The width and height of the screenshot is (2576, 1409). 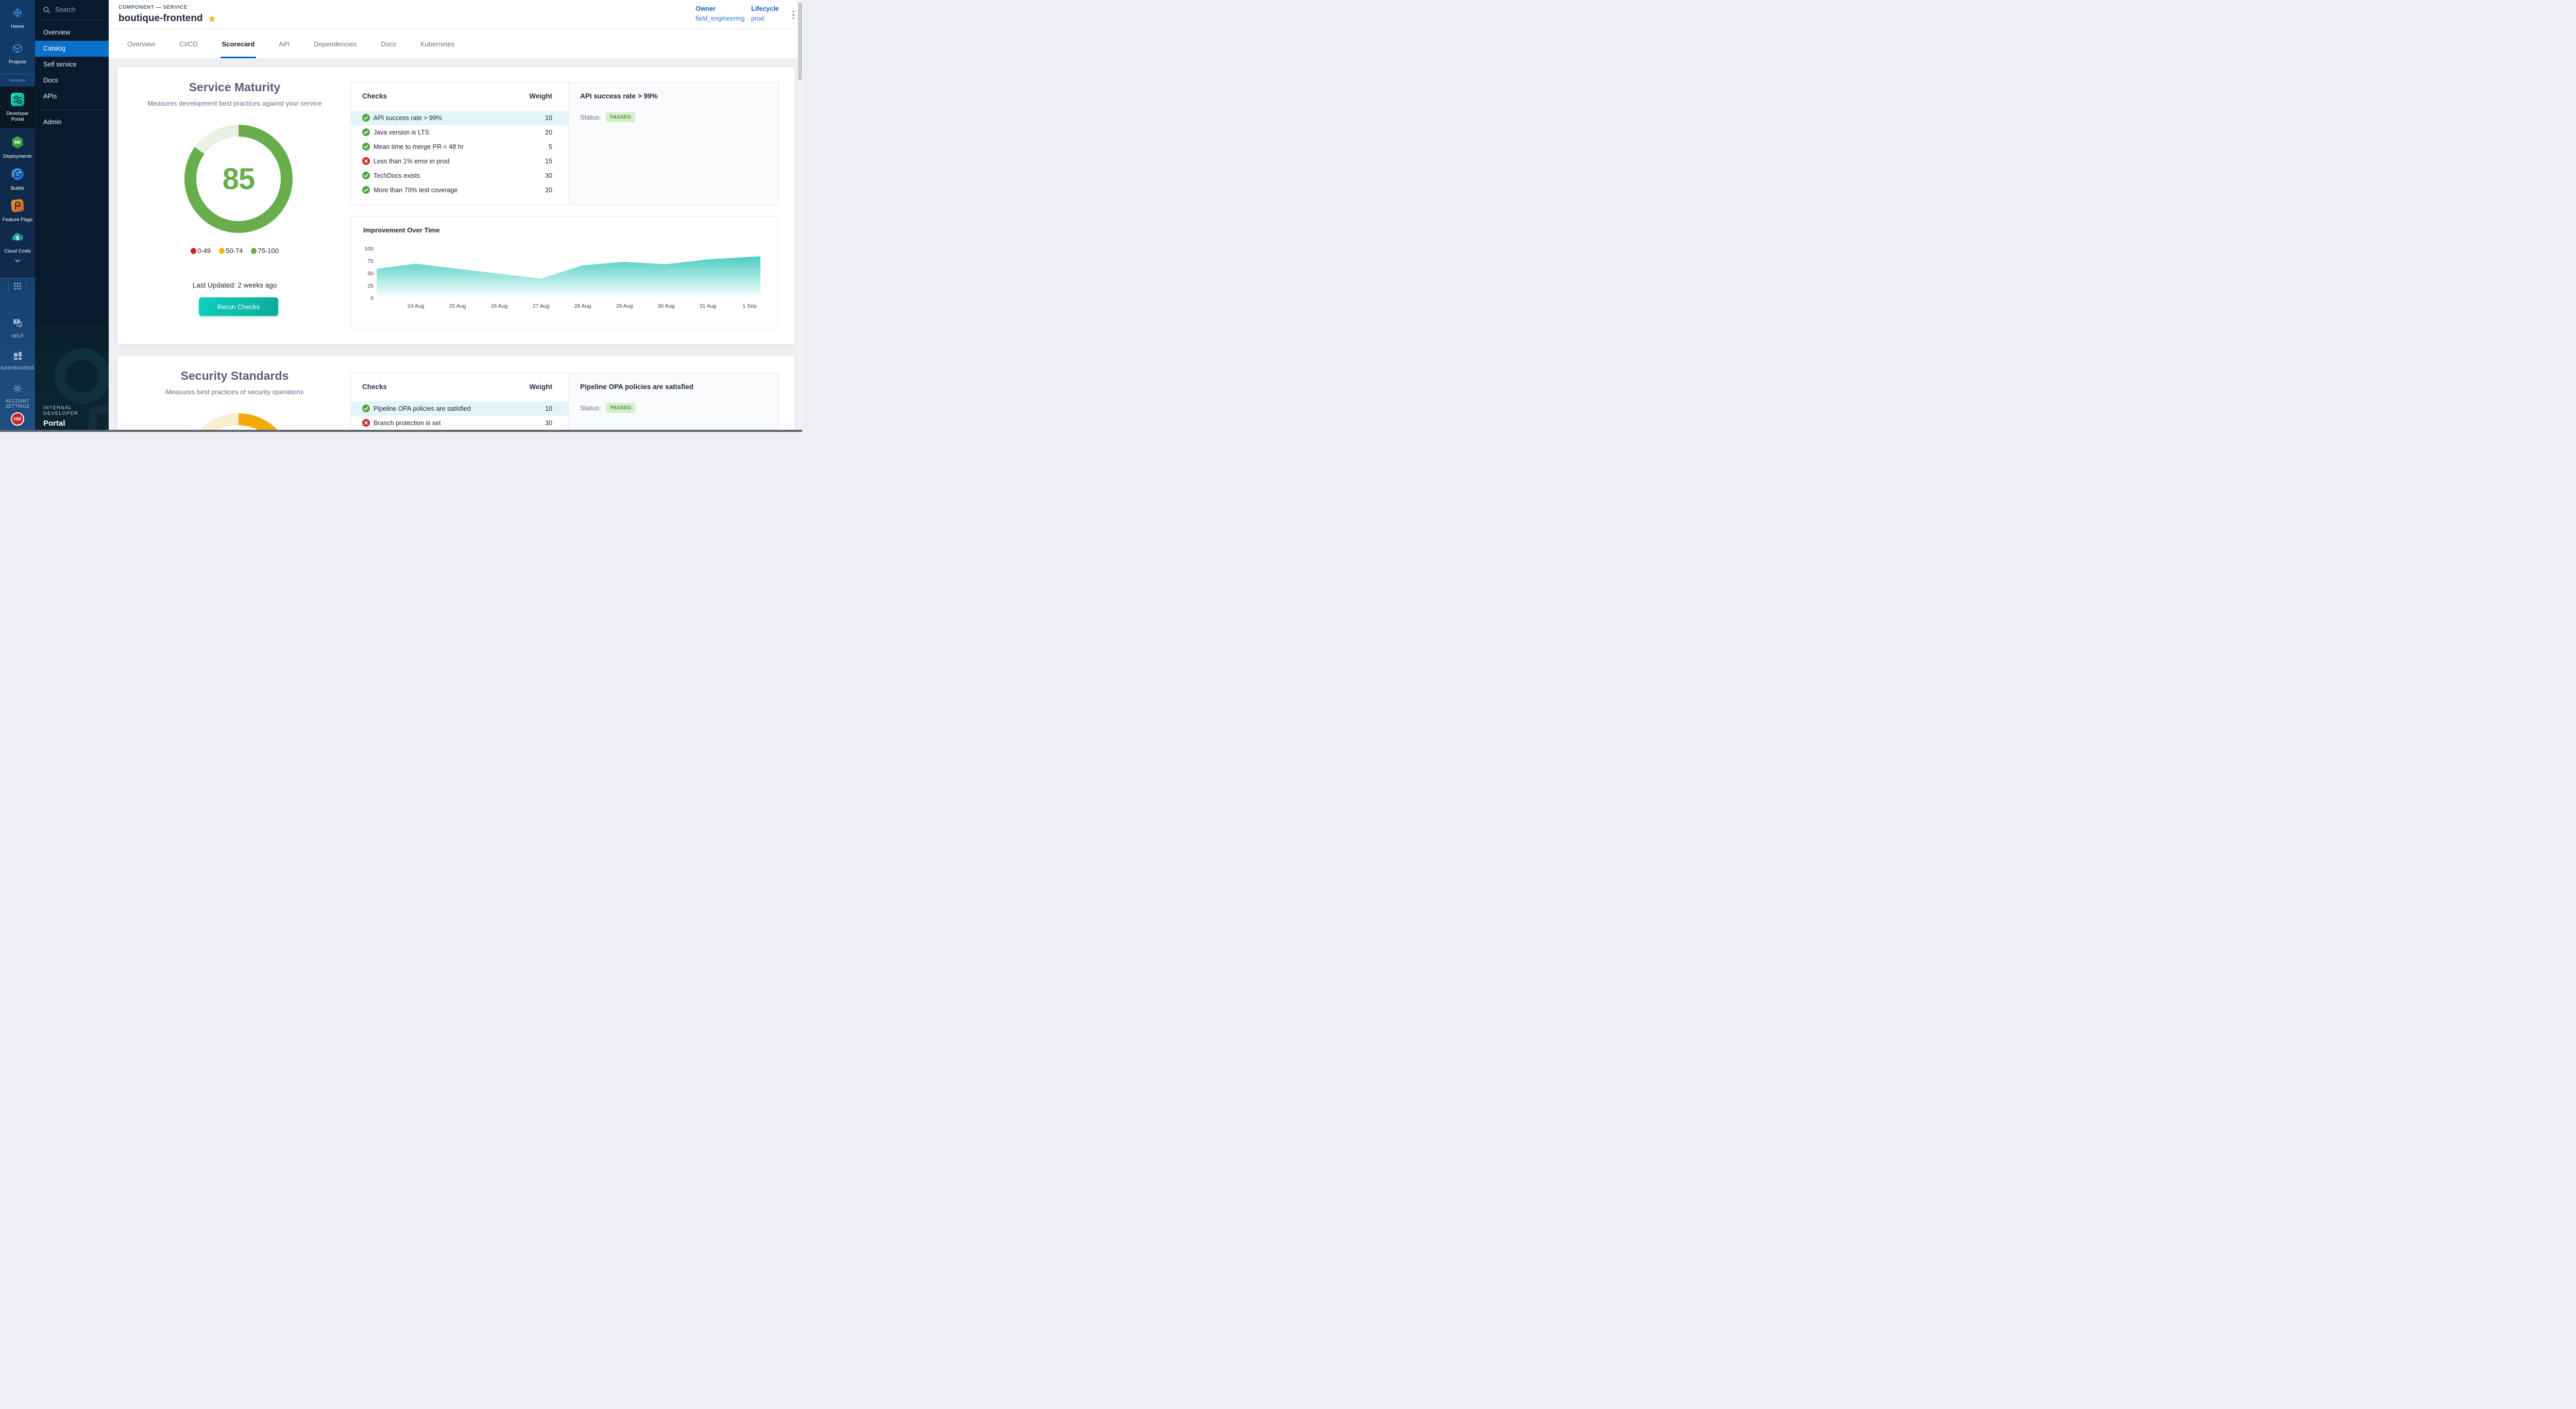 I want to click on chart-y-tick: 0, so click(x=372, y=298).